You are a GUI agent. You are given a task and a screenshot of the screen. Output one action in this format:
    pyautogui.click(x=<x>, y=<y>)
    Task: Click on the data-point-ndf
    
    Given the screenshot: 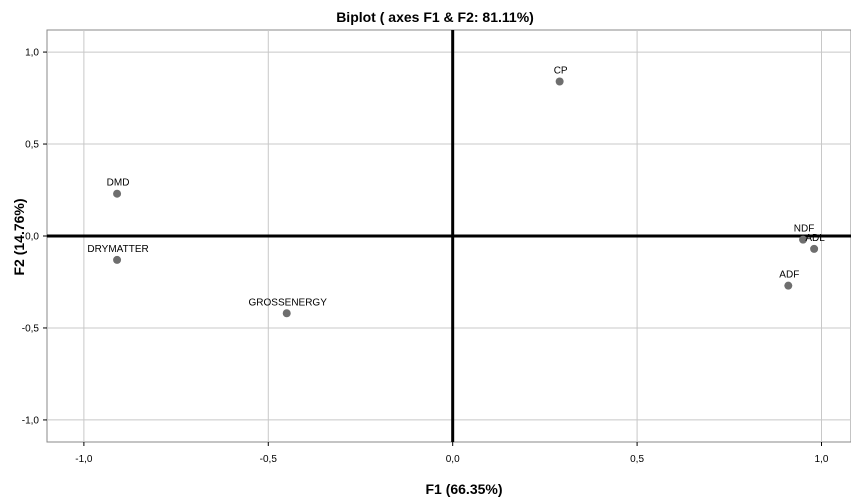 What is the action you would take?
    pyautogui.click(x=803, y=239)
    